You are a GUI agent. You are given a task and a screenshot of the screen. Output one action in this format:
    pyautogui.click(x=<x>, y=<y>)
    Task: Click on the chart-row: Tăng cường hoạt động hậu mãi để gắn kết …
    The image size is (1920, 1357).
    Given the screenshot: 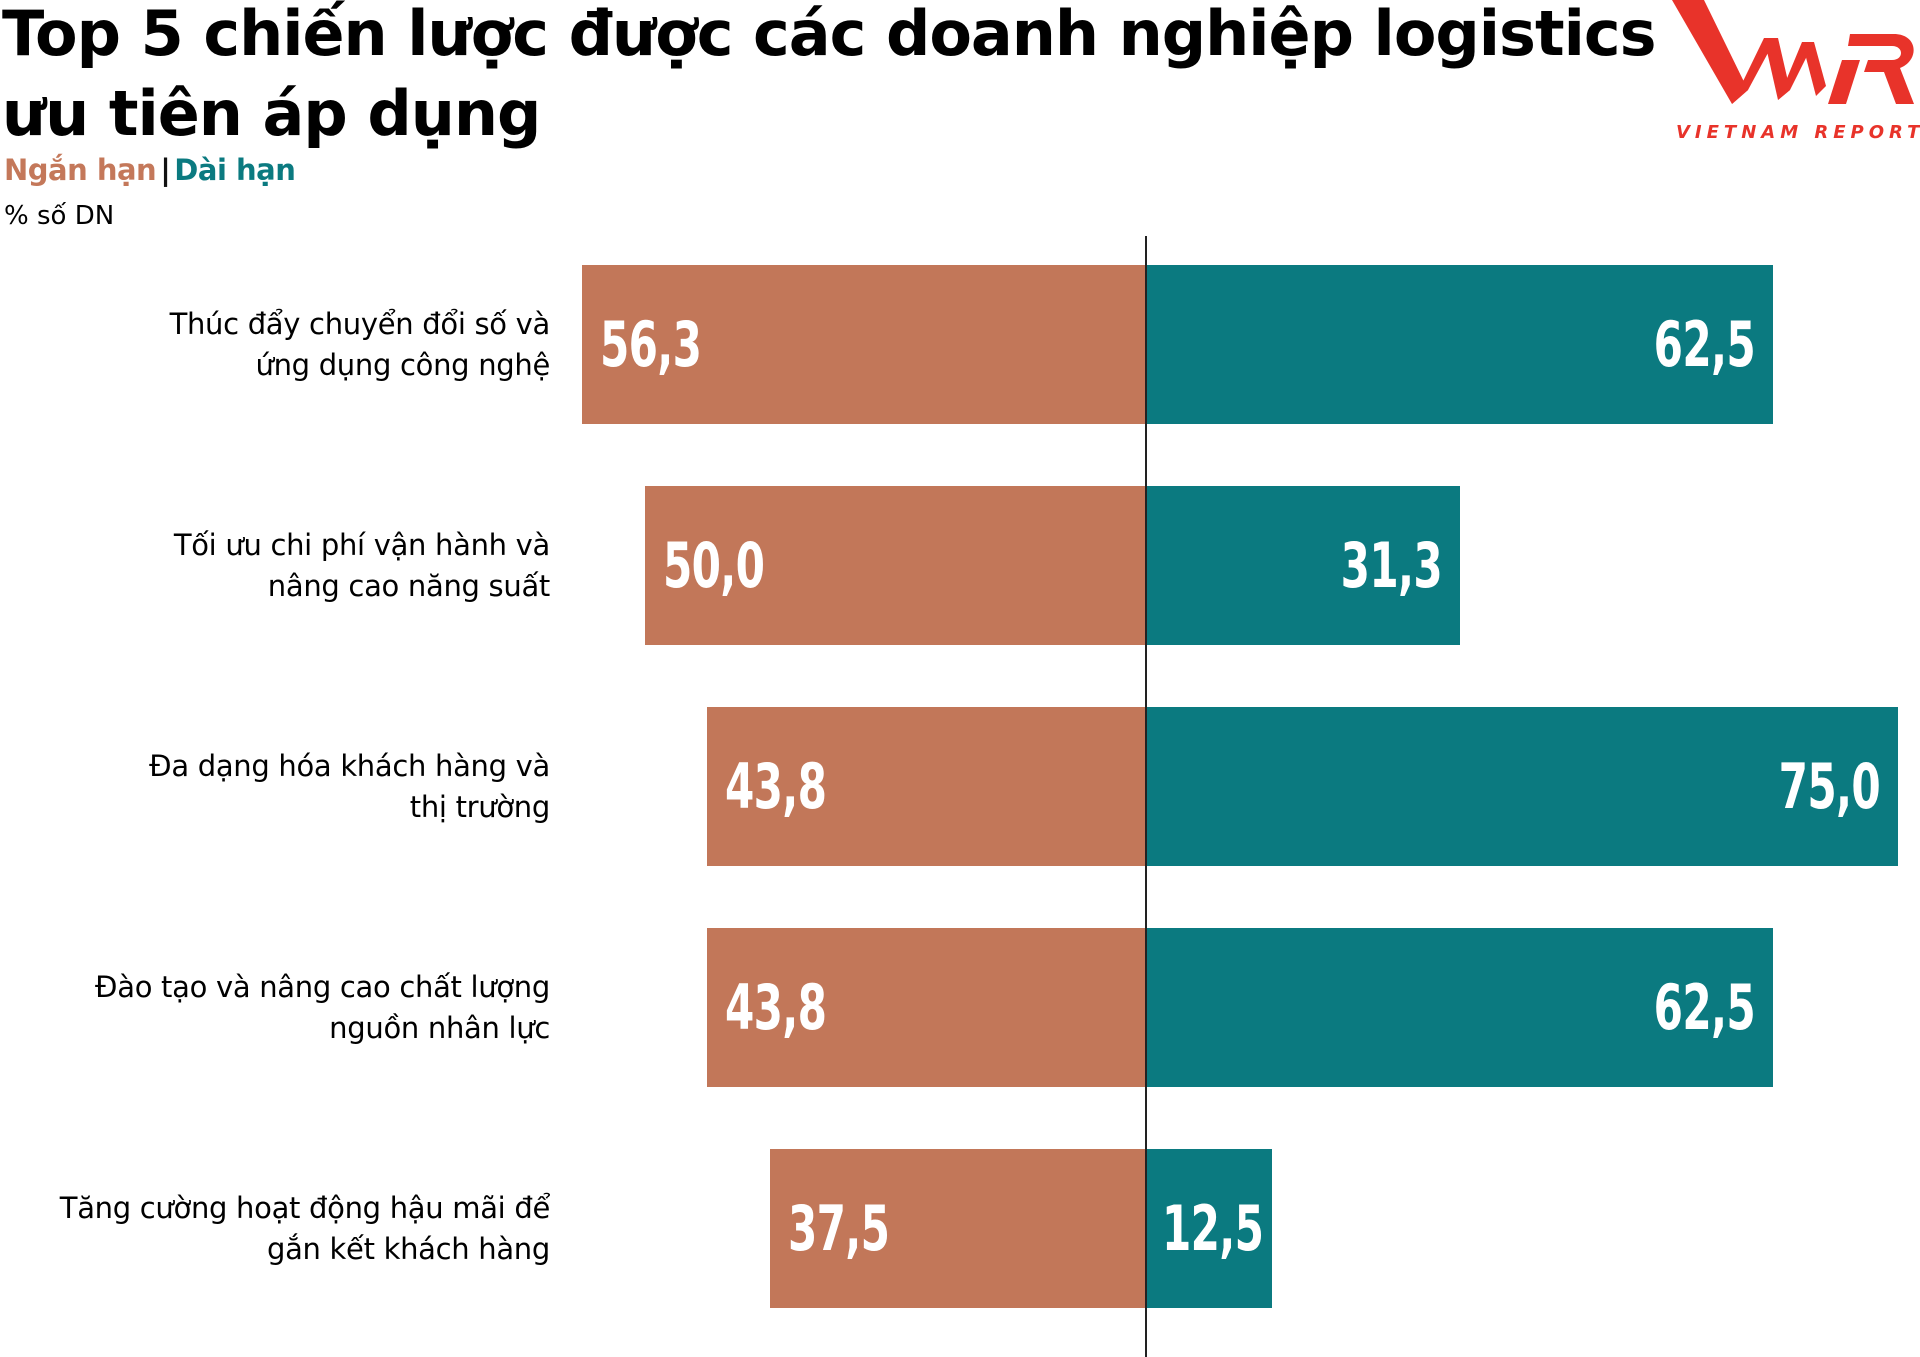 What is the action you would take?
    pyautogui.click(x=960, y=1228)
    